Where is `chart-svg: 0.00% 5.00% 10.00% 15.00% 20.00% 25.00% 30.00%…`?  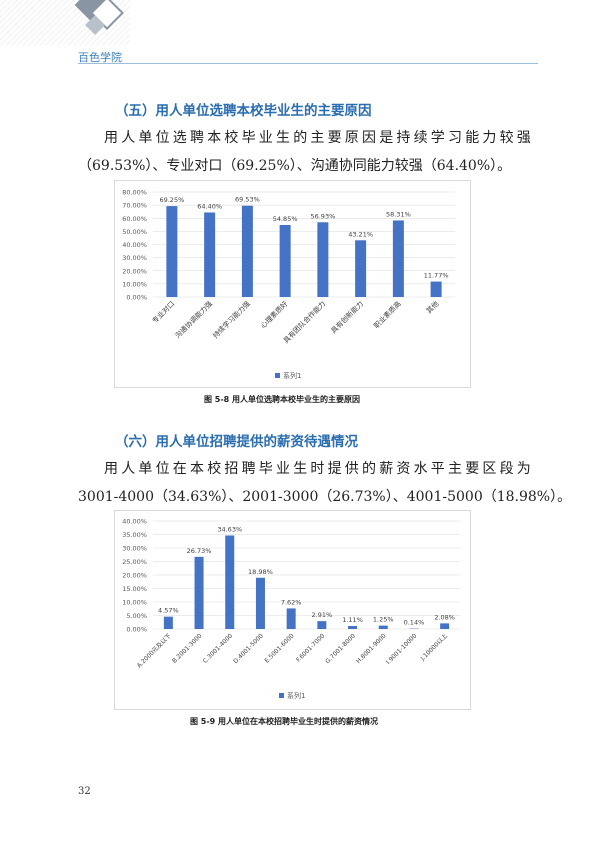
chart-svg: 0.00% 5.00% 10.00% 15.00% 20.00% 25.00% 30.00%… is located at coordinates (291, 609).